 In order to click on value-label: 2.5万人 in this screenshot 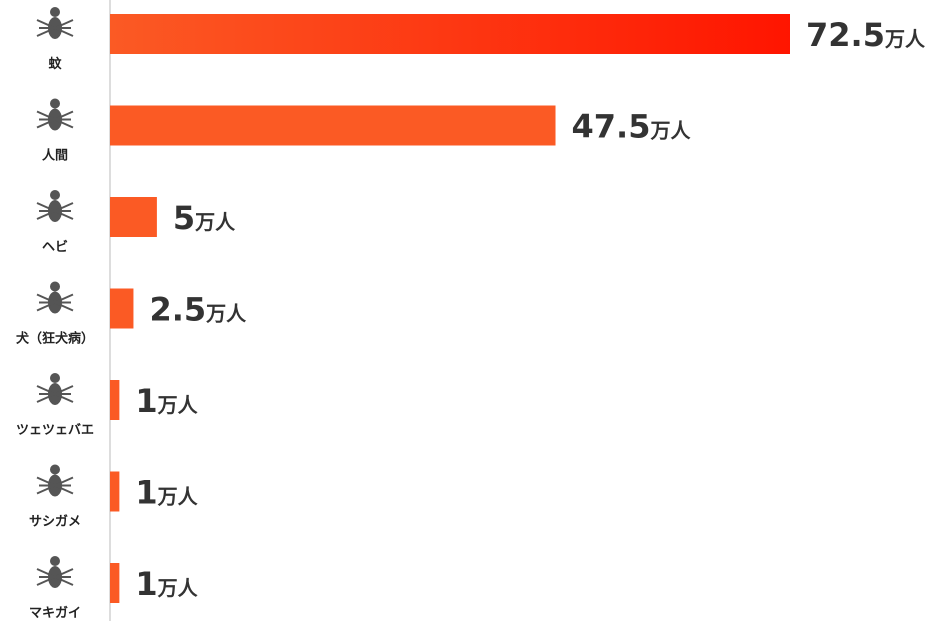, I will do `click(198, 310)`.